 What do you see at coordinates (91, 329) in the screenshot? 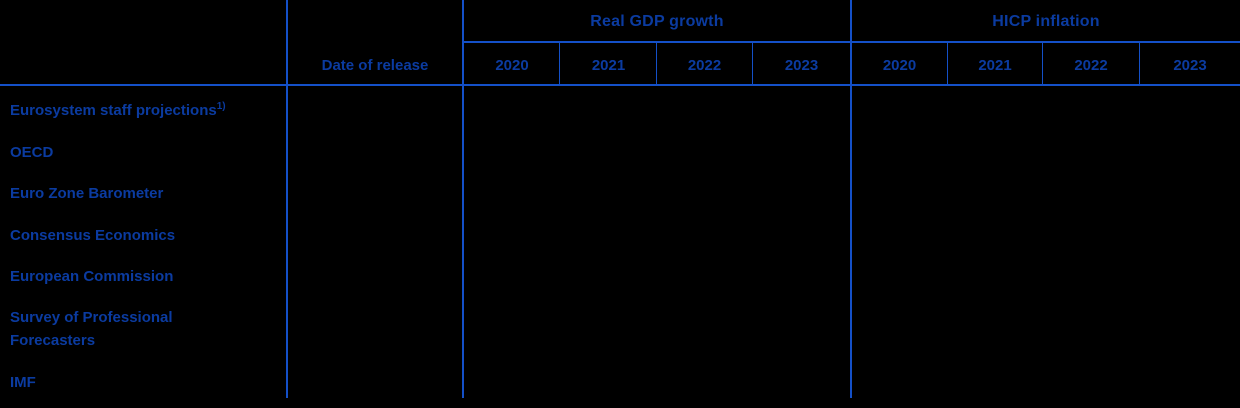
I see `row-label-survey-of-professional-forecasters: Survey of Professional Forecasters` at bounding box center [91, 329].